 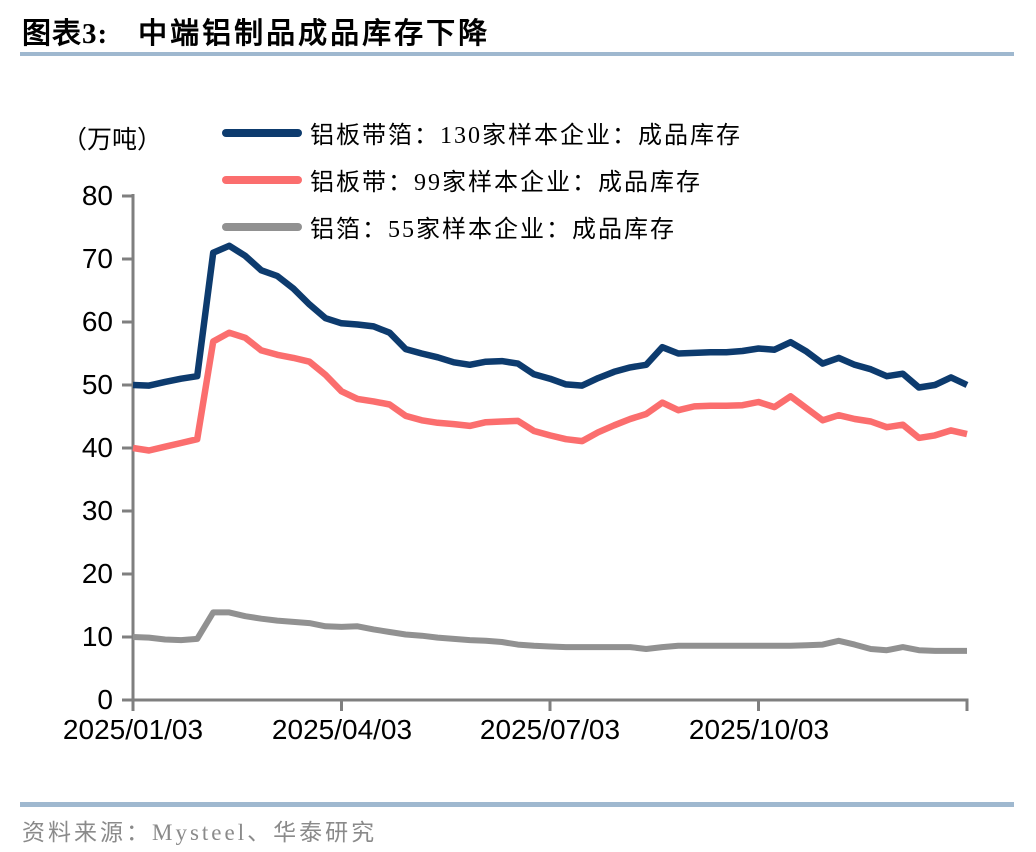 What do you see at coordinates (97, 510) in the screenshot?
I see `y-tick-label: 30` at bounding box center [97, 510].